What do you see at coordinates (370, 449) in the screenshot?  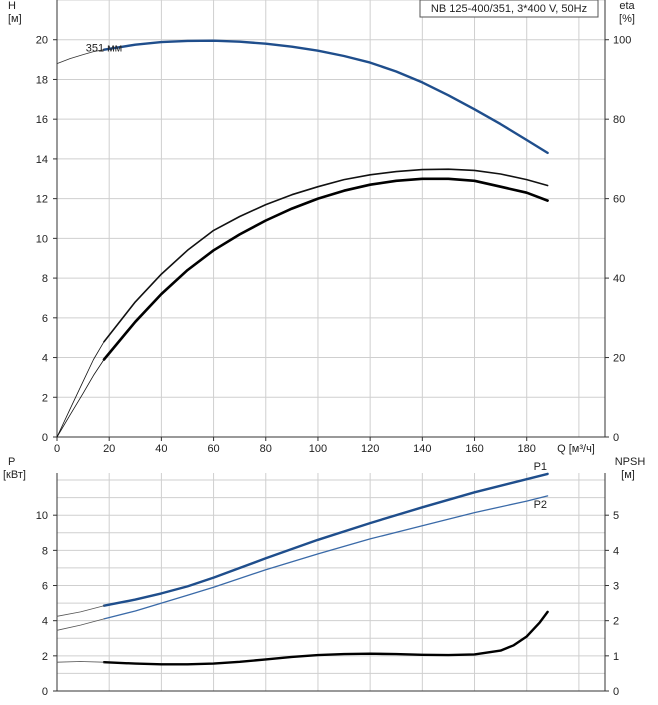 I see `x-tick-label: 120` at bounding box center [370, 449].